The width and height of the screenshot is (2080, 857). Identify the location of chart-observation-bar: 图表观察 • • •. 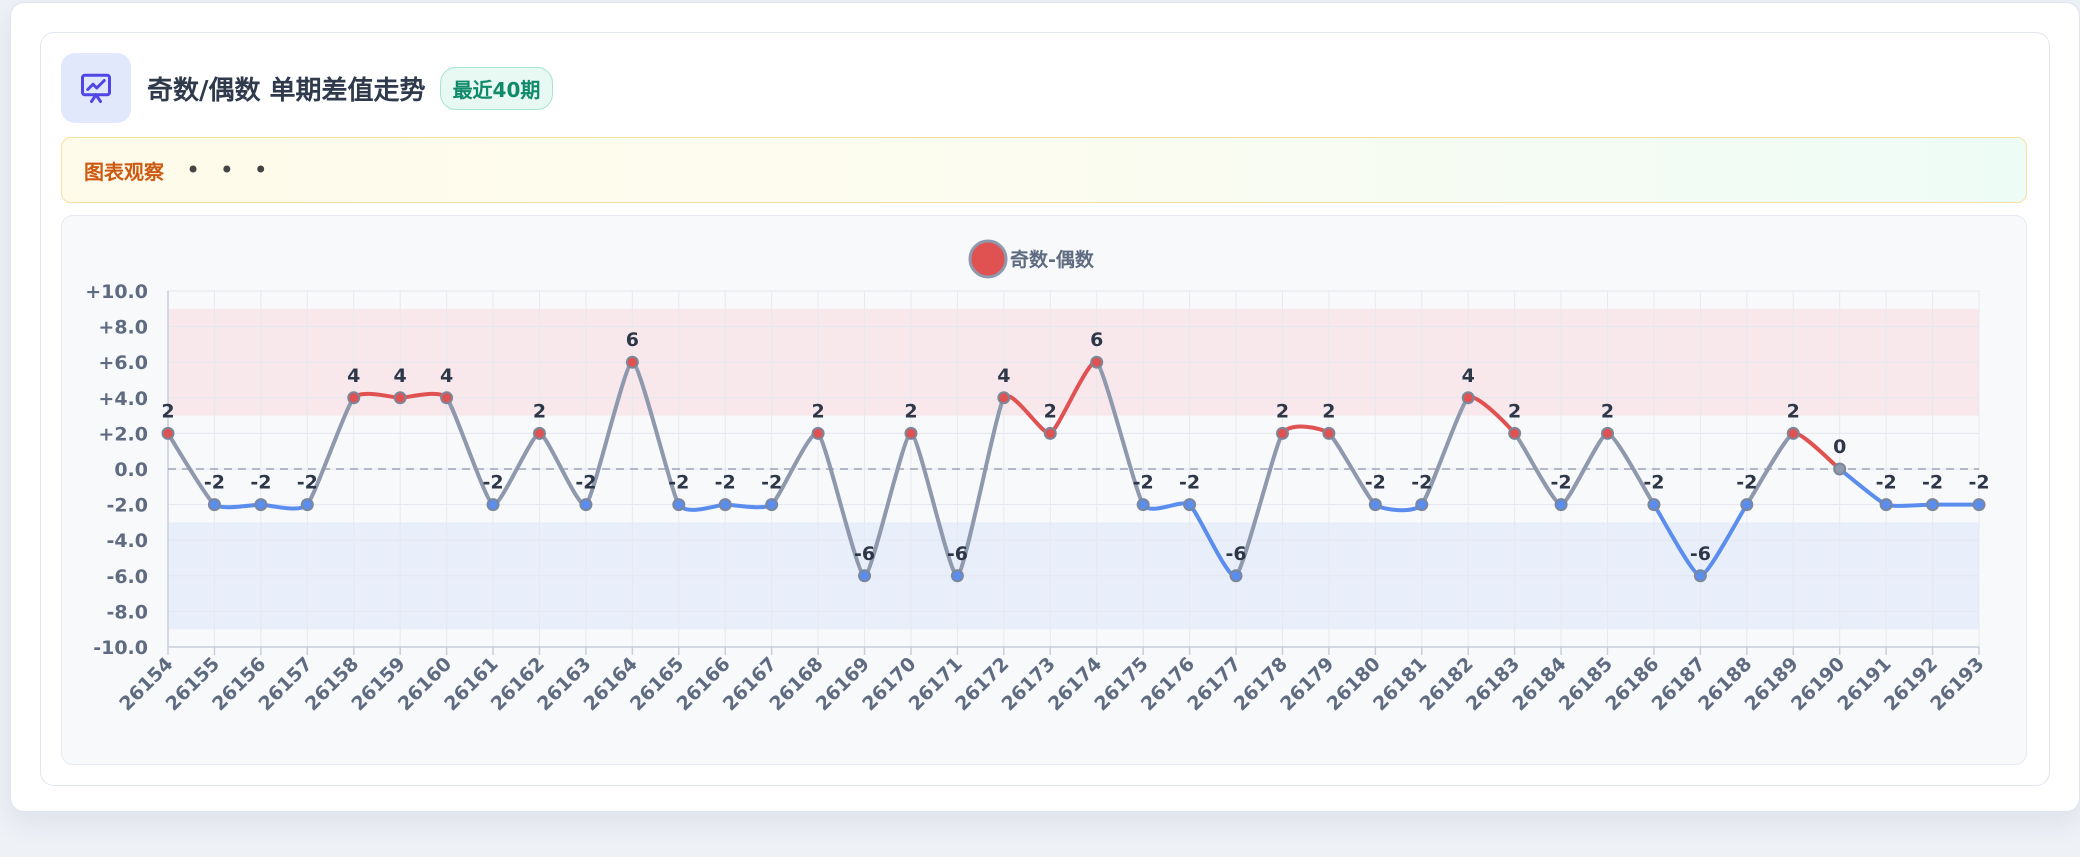
(1044, 170).